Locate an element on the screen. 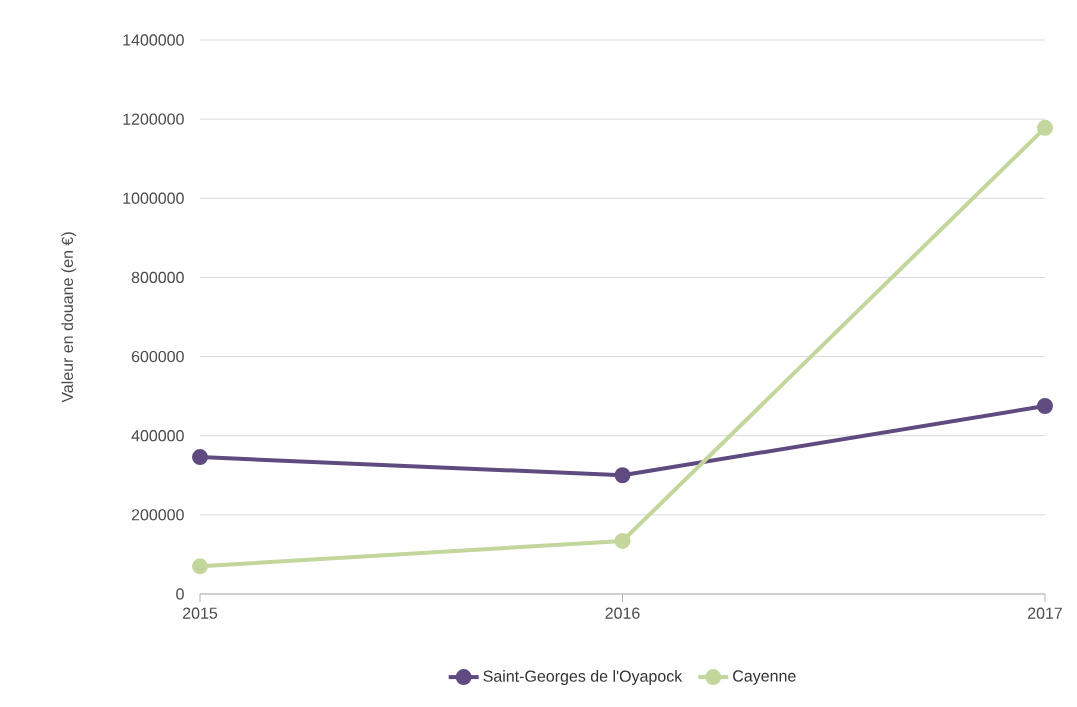 The width and height of the screenshot is (1077, 707). x-tick-label: 2017 is located at coordinates (1045, 613).